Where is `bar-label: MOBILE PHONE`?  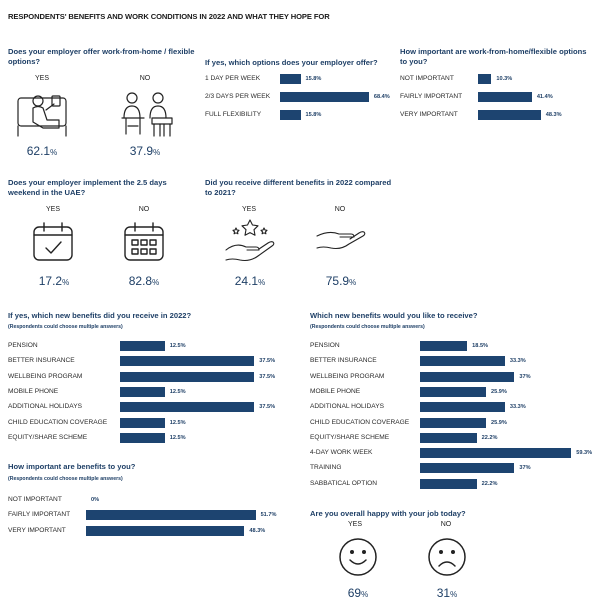
bar-label: MOBILE PHONE is located at coordinates (33, 391).